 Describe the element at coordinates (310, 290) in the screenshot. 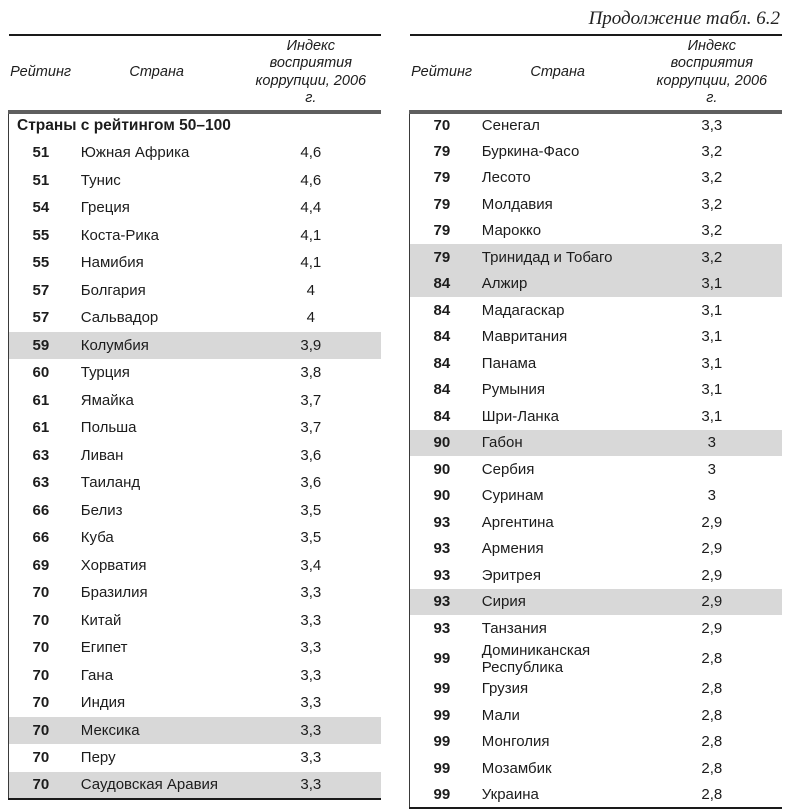

I see `index-cell: 4` at that location.